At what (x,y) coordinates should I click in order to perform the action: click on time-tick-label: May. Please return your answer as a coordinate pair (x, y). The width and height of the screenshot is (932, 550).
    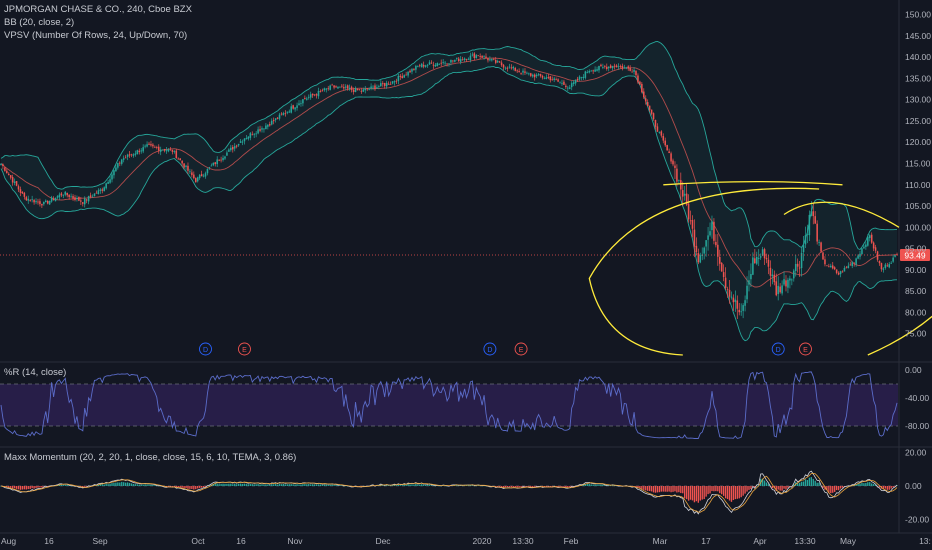
    Looking at the image, I should click on (848, 541).